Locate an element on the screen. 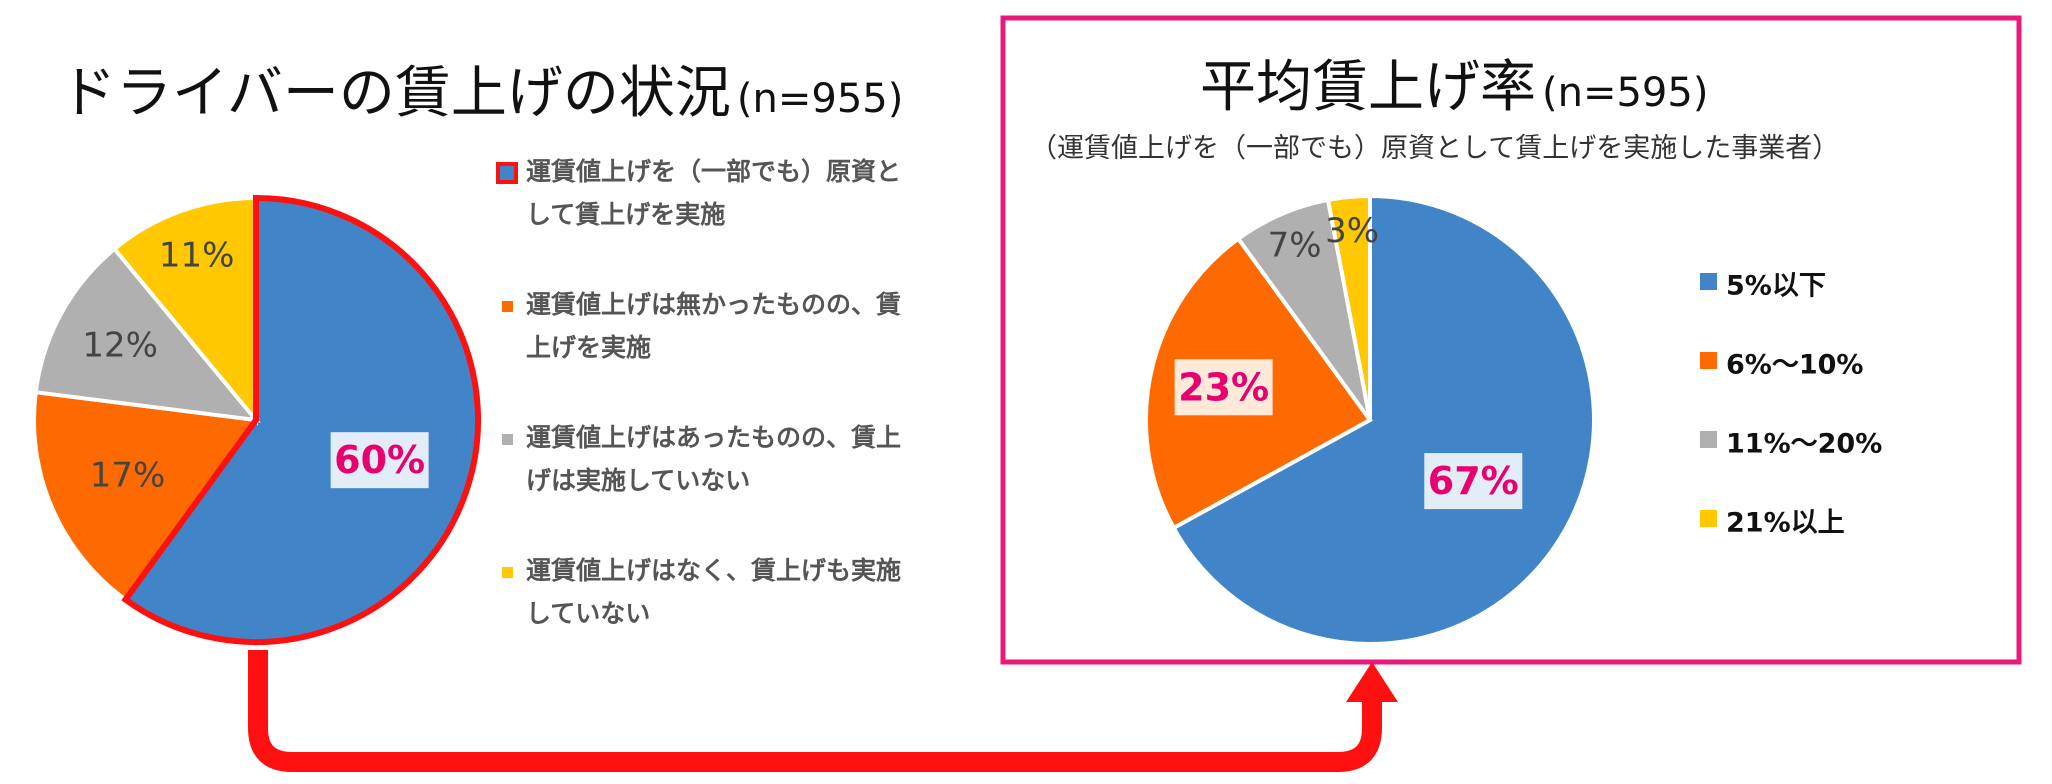 This screenshot has height=784, width=2052. chart2-title: 平均賃上げ率 (n=595) is located at coordinates (1454, 87).